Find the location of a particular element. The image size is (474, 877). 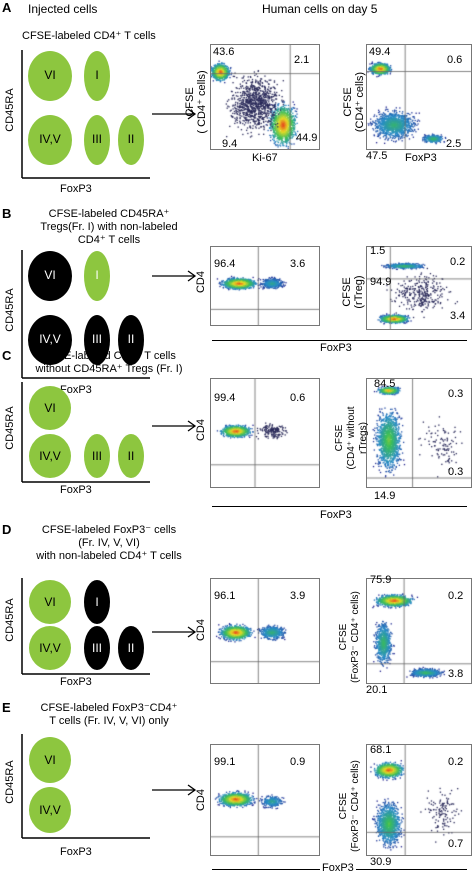

title-line: CD4⁺ T cells is located at coordinates (109, 240).